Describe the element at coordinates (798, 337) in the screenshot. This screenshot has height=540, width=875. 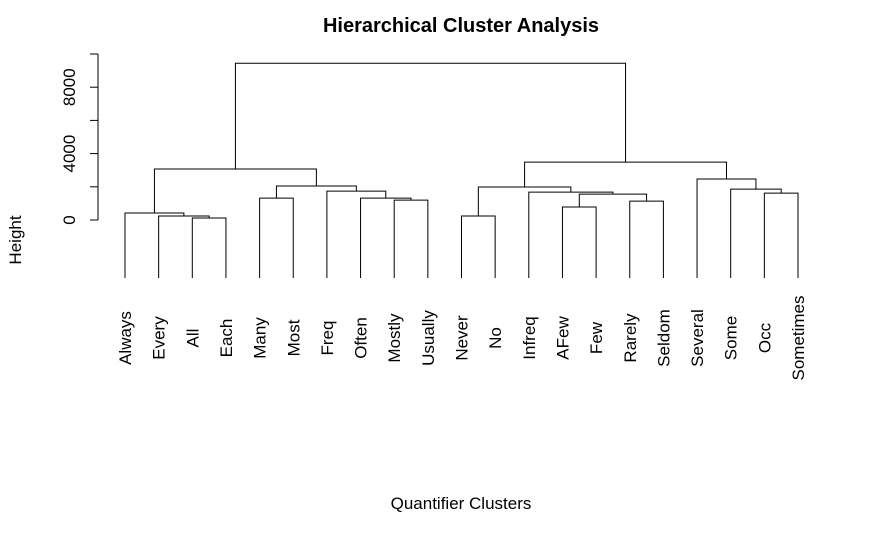
I see `leaf-label: Sometimes` at that location.